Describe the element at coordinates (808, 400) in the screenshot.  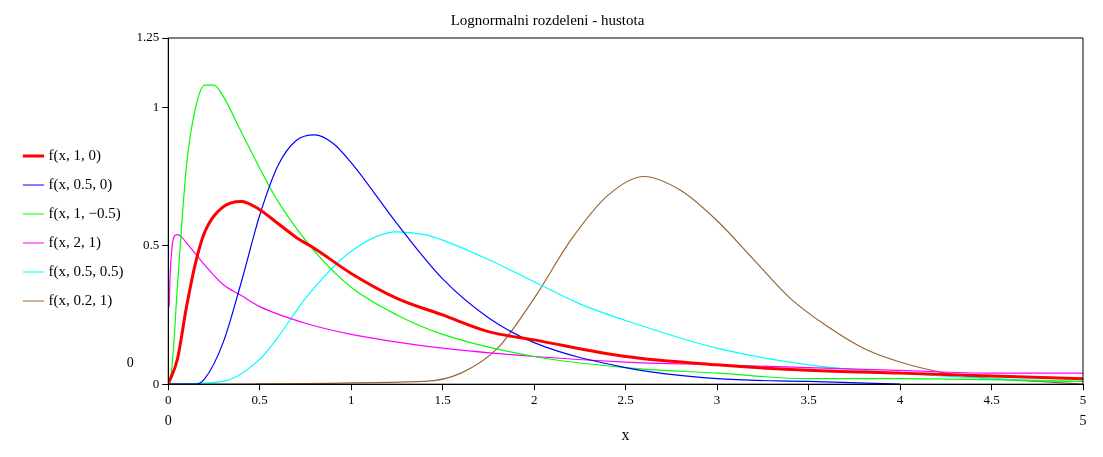
I see `x-tick-label: 3.5` at that location.